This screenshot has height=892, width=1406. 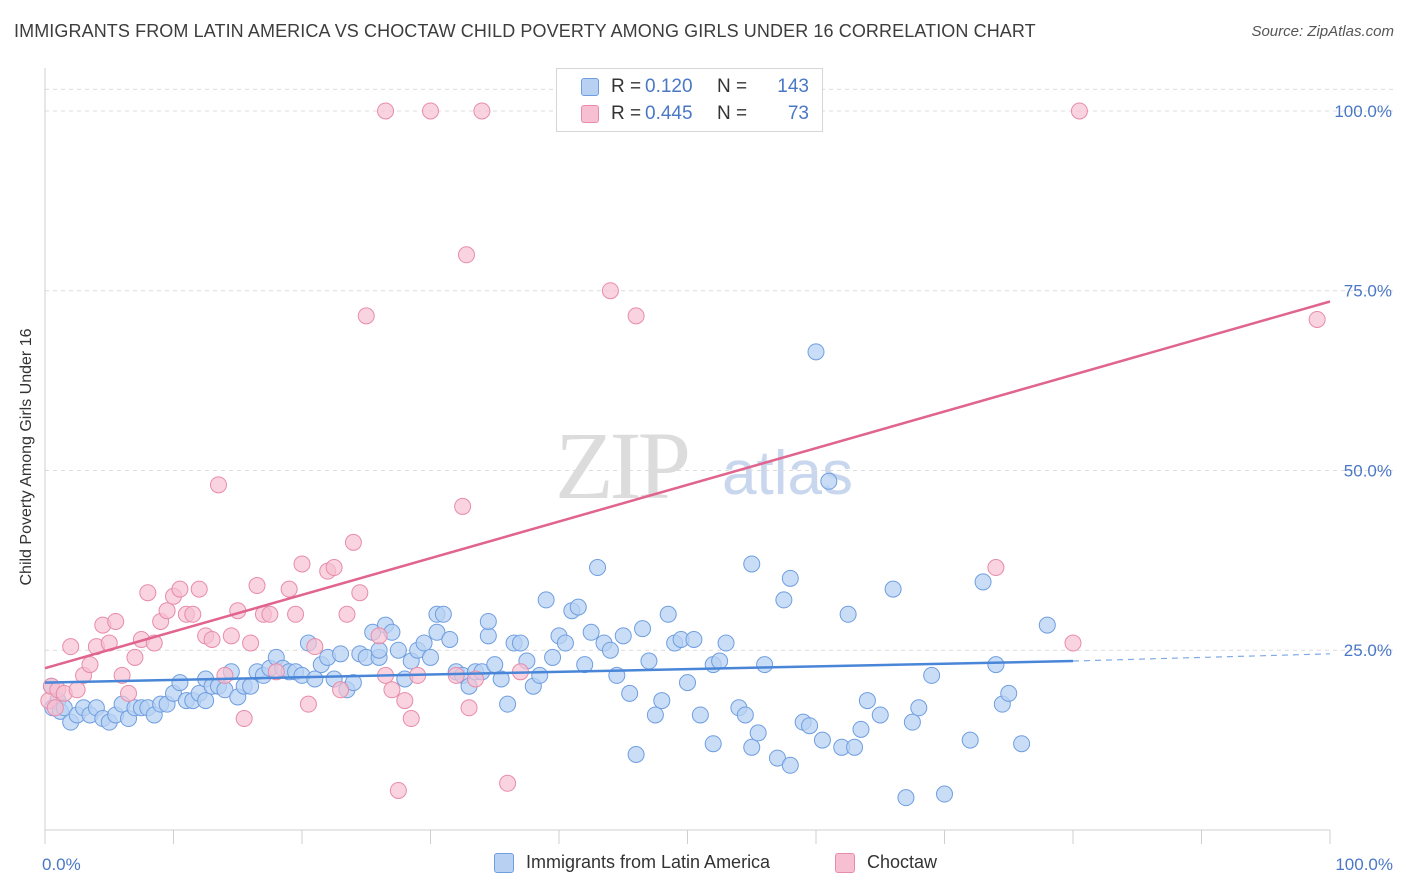 I want to click on x-tick-label: 100.0%, so click(x=1364, y=864).